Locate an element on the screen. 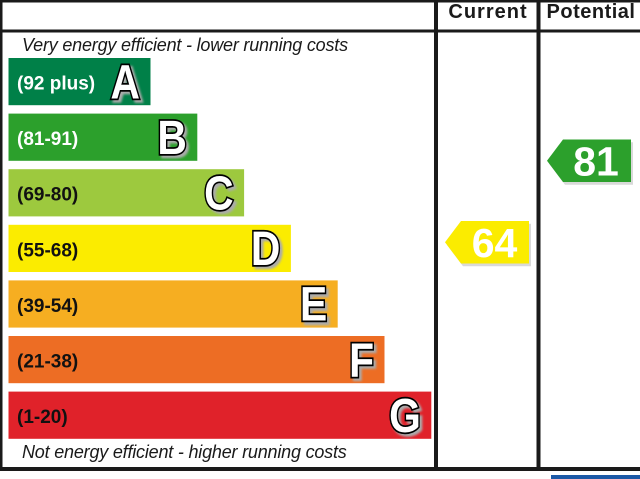  svg-text: (81-91) is located at coordinates (47, 139).